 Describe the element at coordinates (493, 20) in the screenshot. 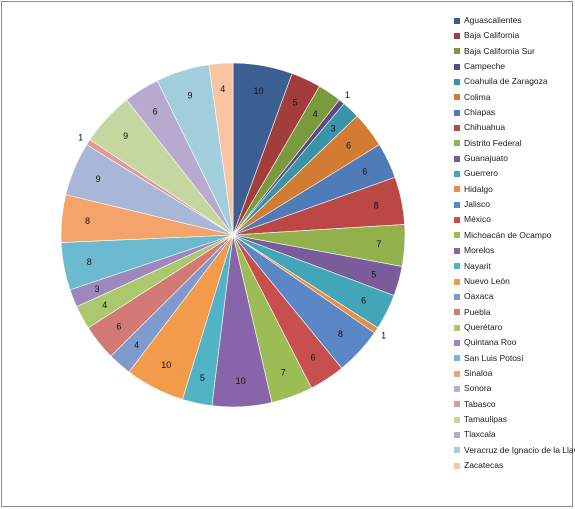

I see `legend-label: Aguascalientes` at that location.